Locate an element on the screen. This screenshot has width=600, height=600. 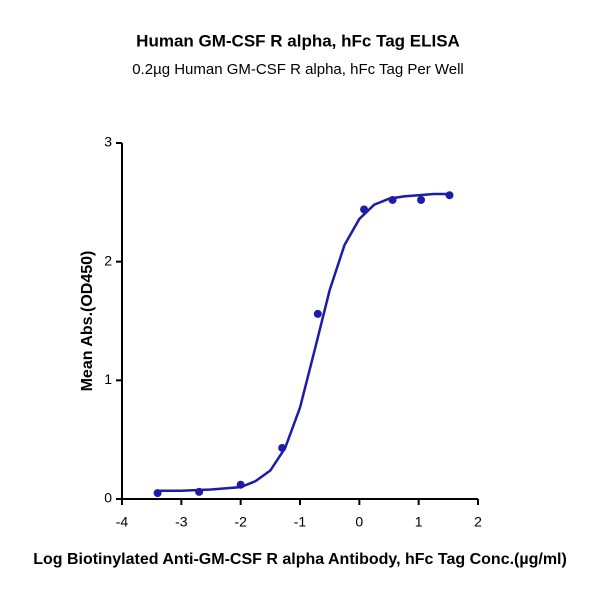
x-tick-label: -1 is located at coordinates (300, 522).